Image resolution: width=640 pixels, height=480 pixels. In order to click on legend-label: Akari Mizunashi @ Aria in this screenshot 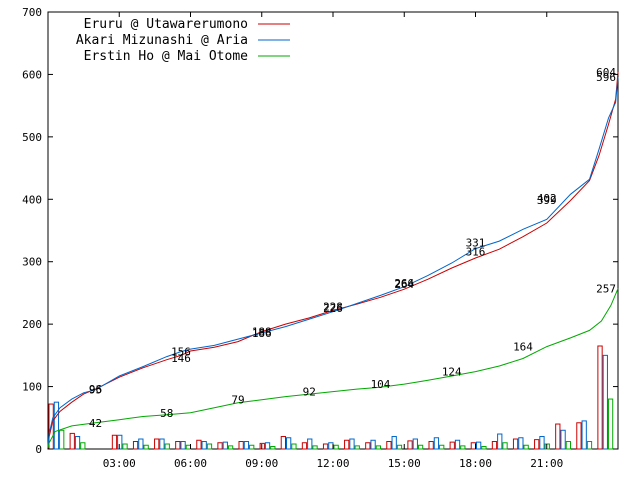, I will do `click(162, 40)`.